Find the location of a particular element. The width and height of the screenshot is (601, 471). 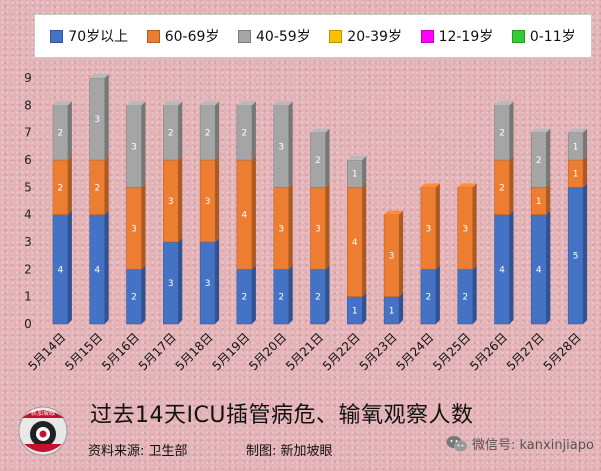

y-tick-label: 7 is located at coordinates (28, 133).